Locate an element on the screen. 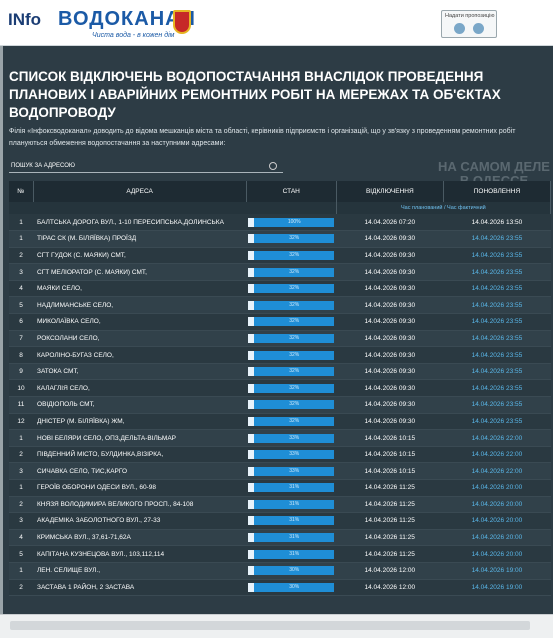 This screenshot has height=638, width=553. scrollbar is located at coordinates (276, 626).